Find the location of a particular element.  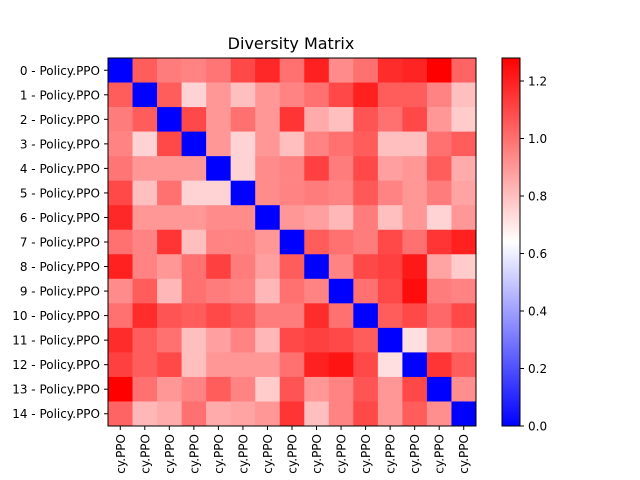

colorbar-tick-label: 0.8 is located at coordinates (537, 197).